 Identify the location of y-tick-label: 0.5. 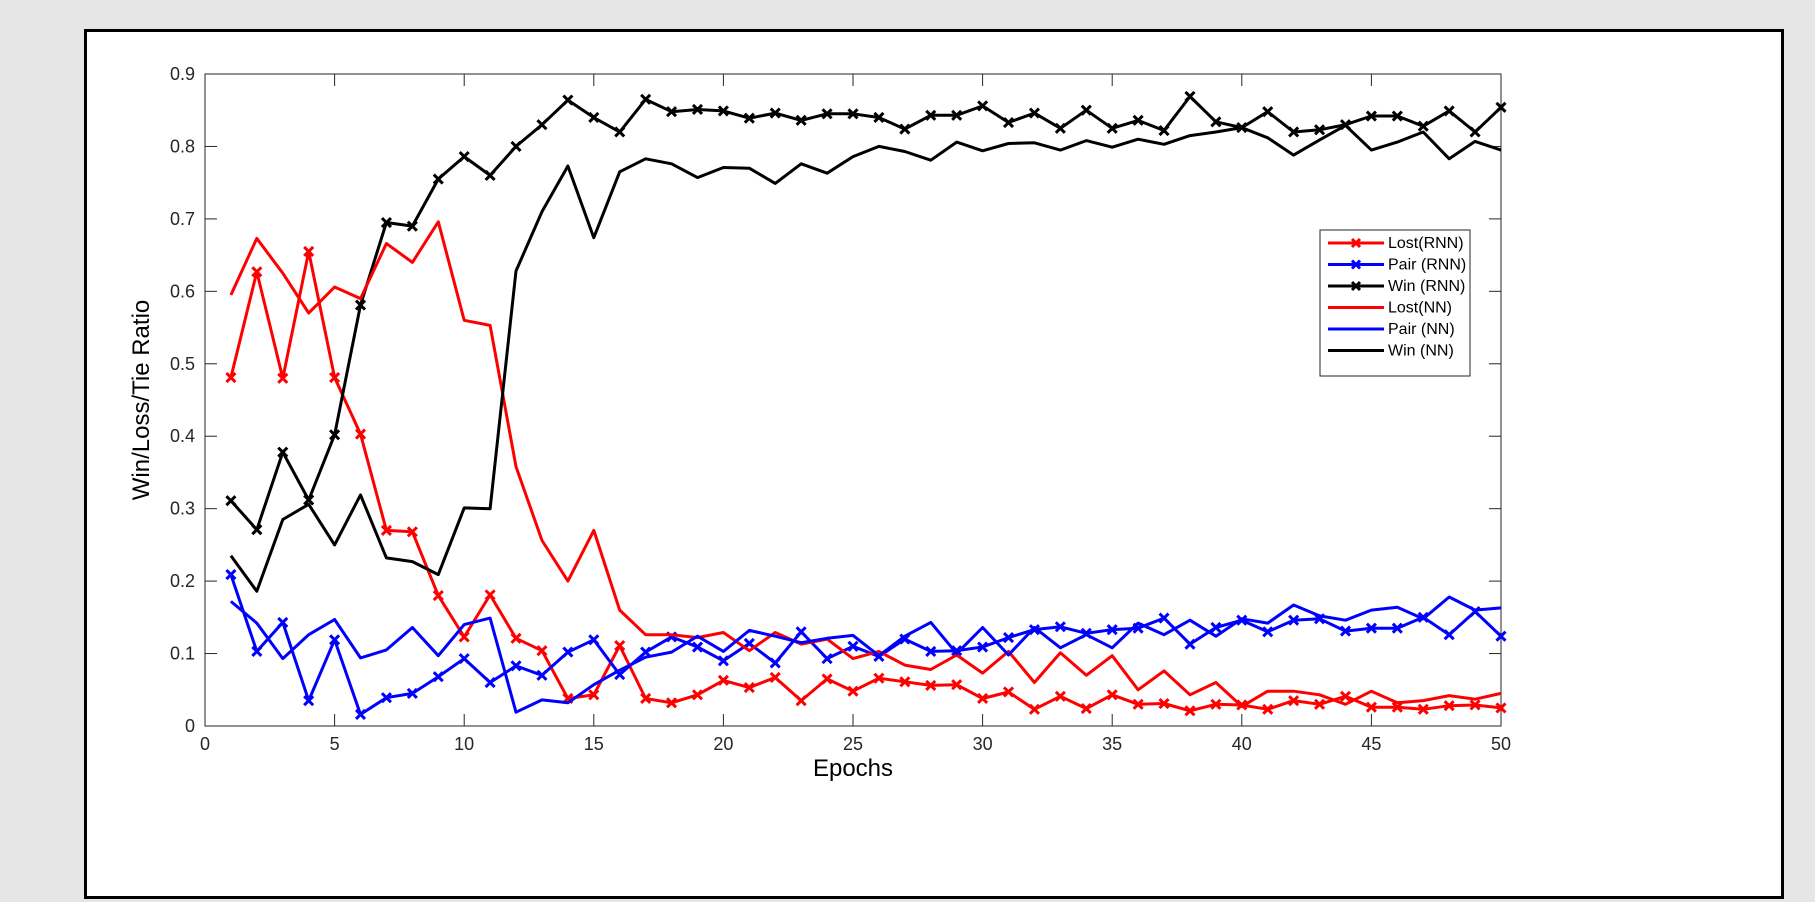
(182, 364).